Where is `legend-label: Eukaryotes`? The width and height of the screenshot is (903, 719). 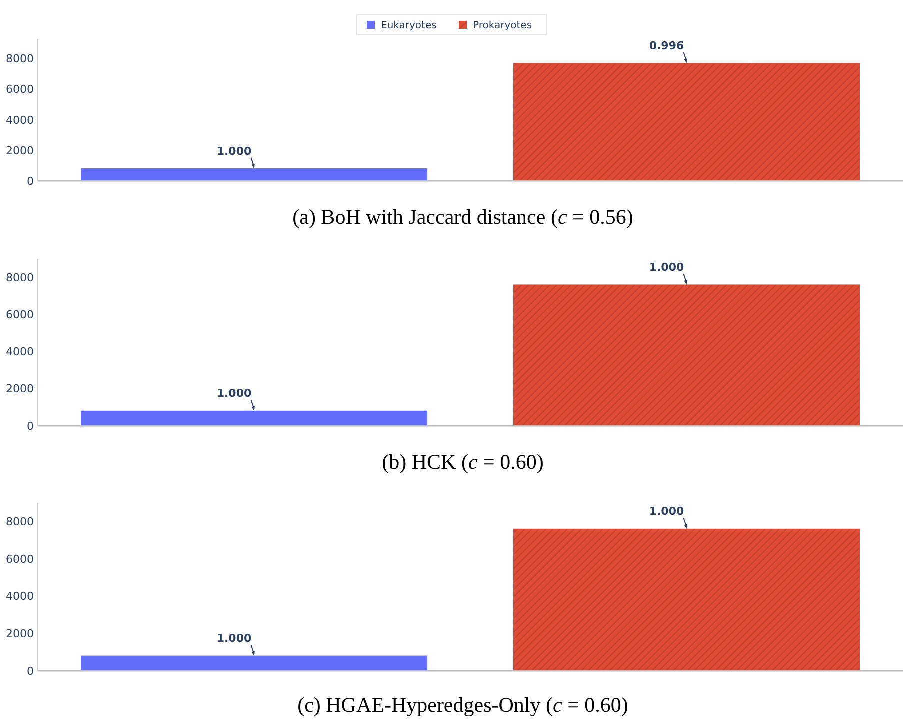 legend-label: Eukaryotes is located at coordinates (409, 26).